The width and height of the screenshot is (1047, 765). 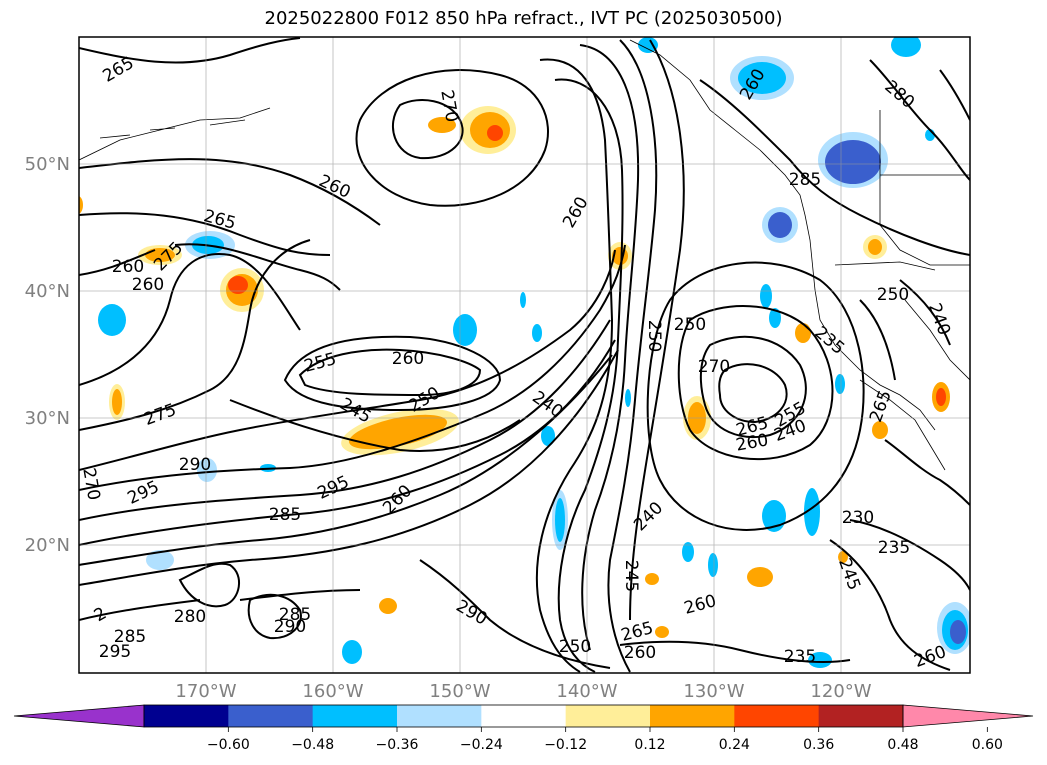 I want to click on colorbar-tick-label: −0.48, so click(x=312, y=745).